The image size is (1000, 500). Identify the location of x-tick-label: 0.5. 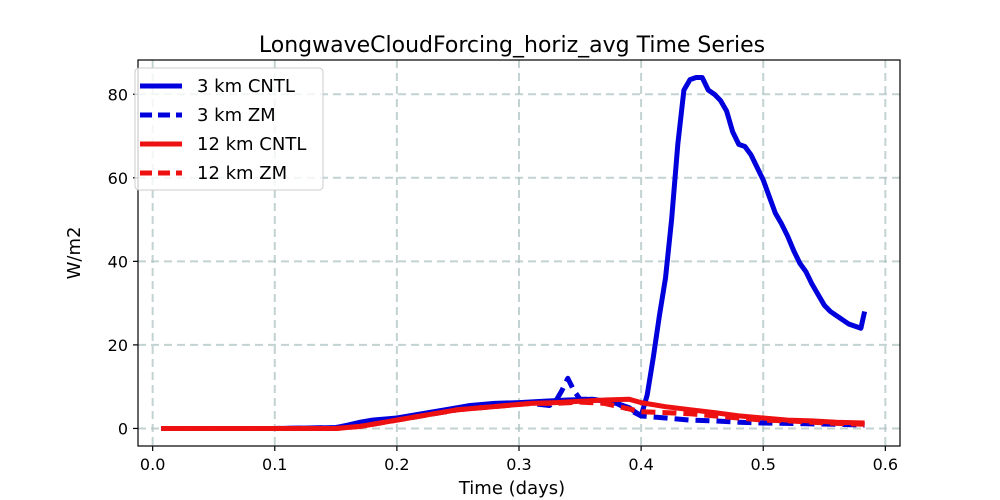
(763, 464).